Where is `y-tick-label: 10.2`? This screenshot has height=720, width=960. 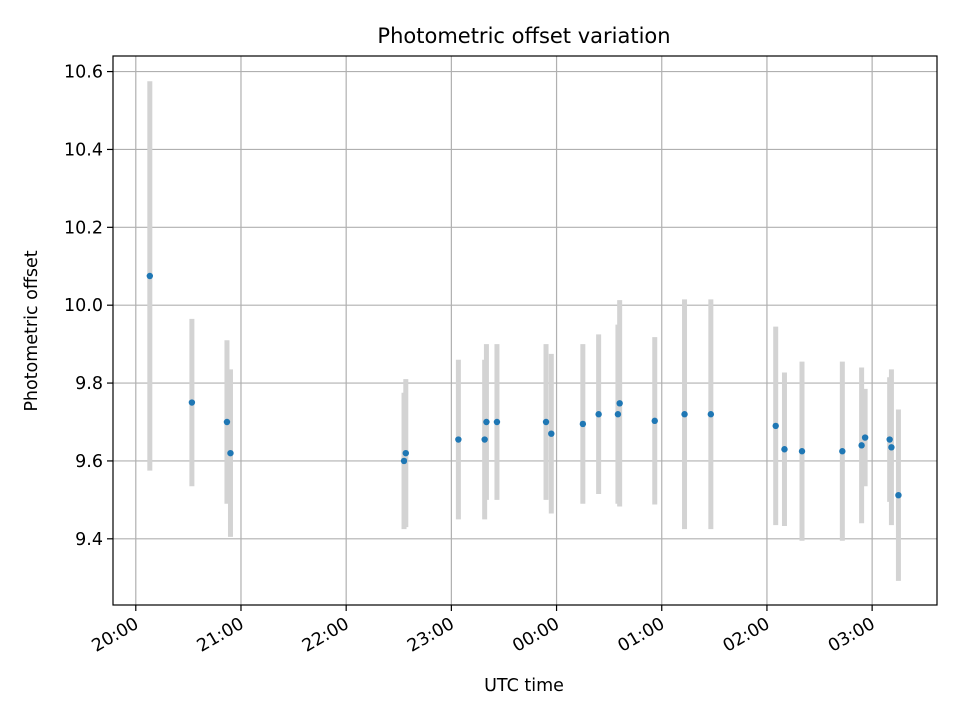 y-tick-label: 10.2 is located at coordinates (83, 228).